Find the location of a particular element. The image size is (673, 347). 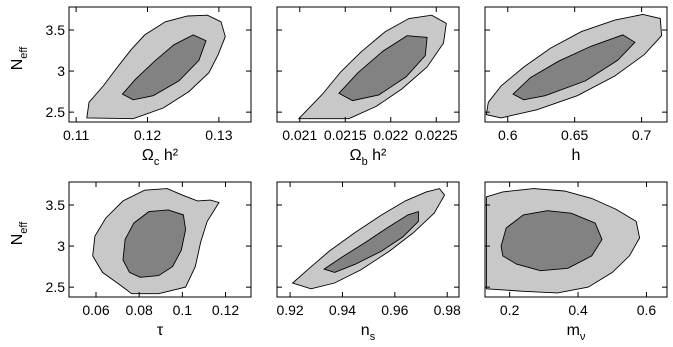

x-tick-label: 0.96 is located at coordinates (394, 310).